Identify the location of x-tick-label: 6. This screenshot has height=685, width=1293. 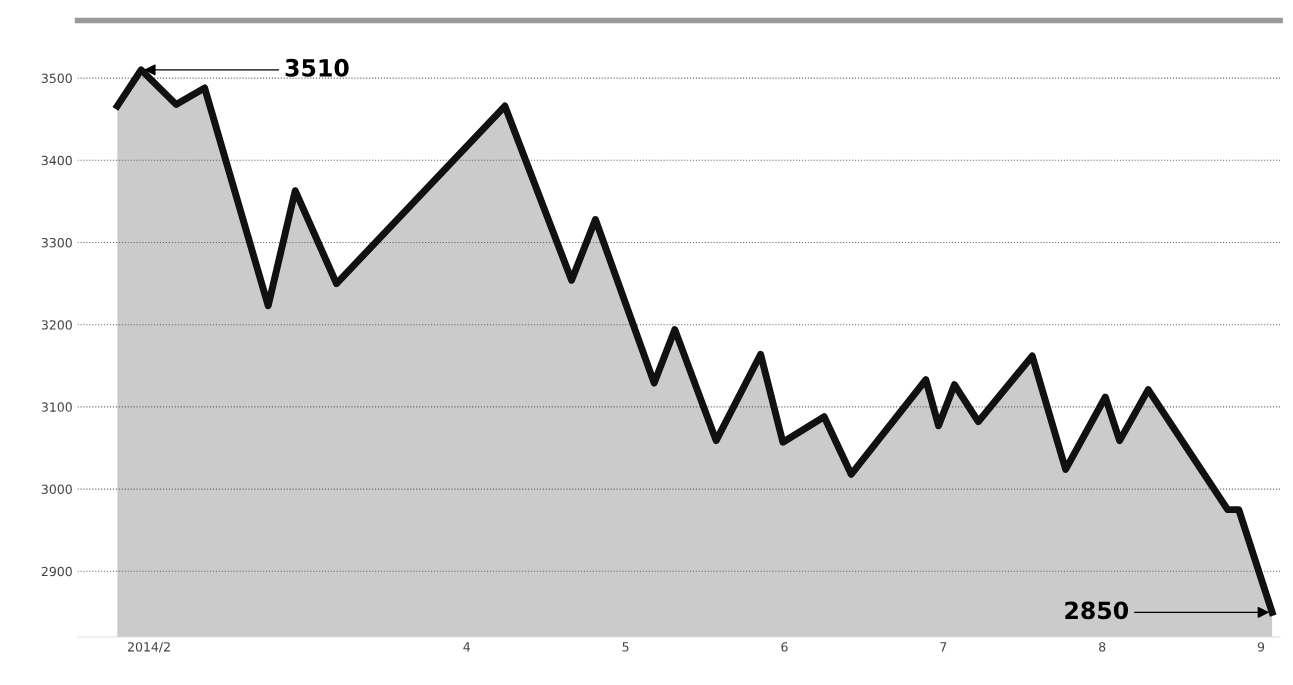
(784, 647).